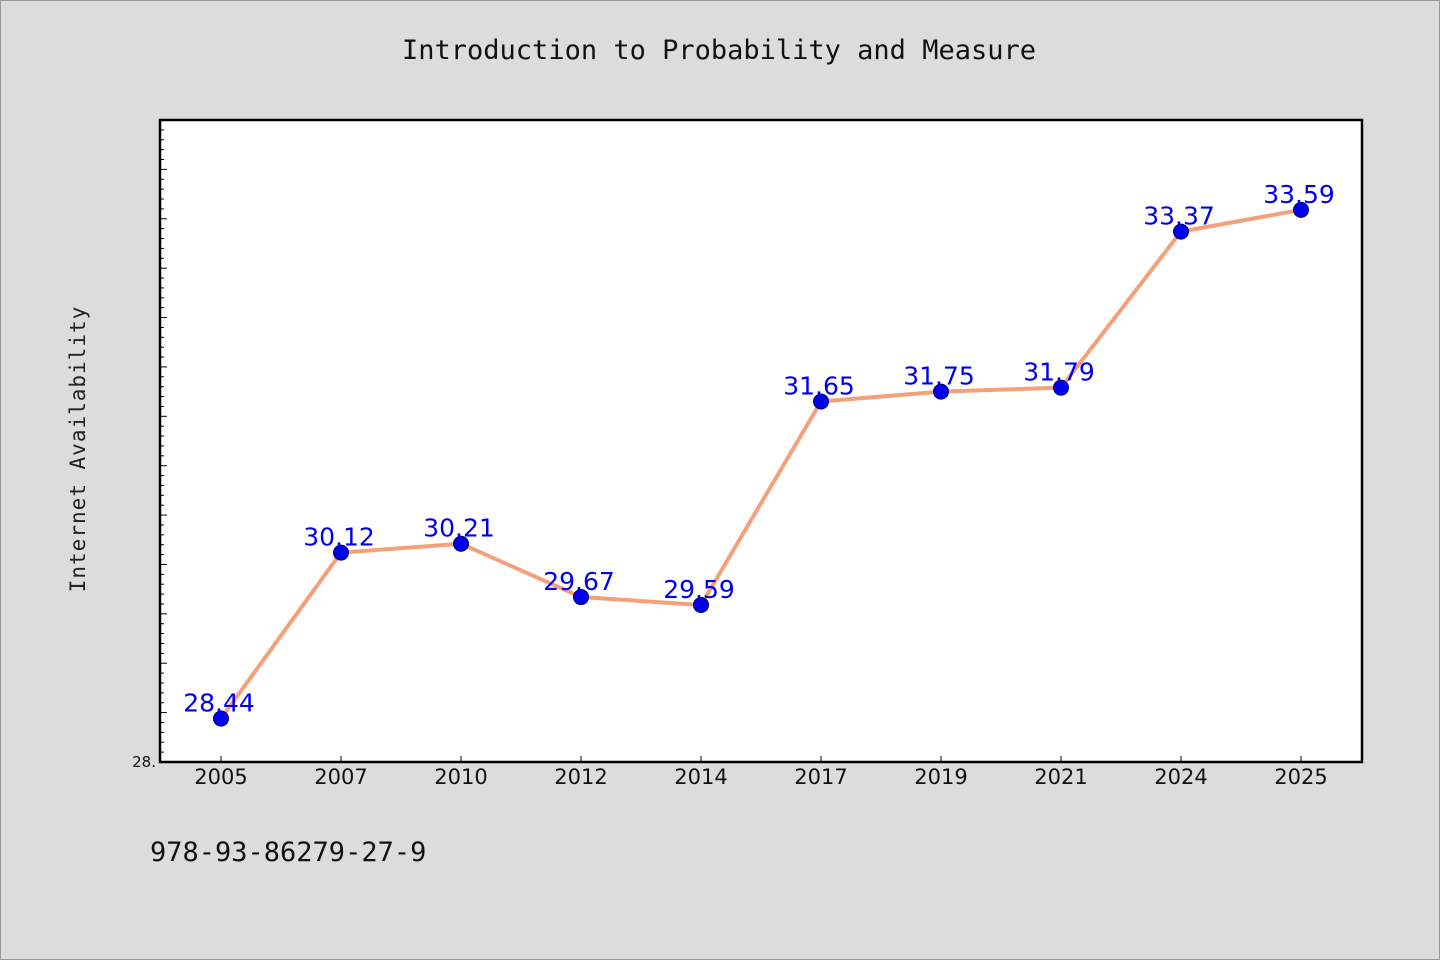 The width and height of the screenshot is (1440, 960). I want to click on x-tick-label: 2005, so click(220, 777).